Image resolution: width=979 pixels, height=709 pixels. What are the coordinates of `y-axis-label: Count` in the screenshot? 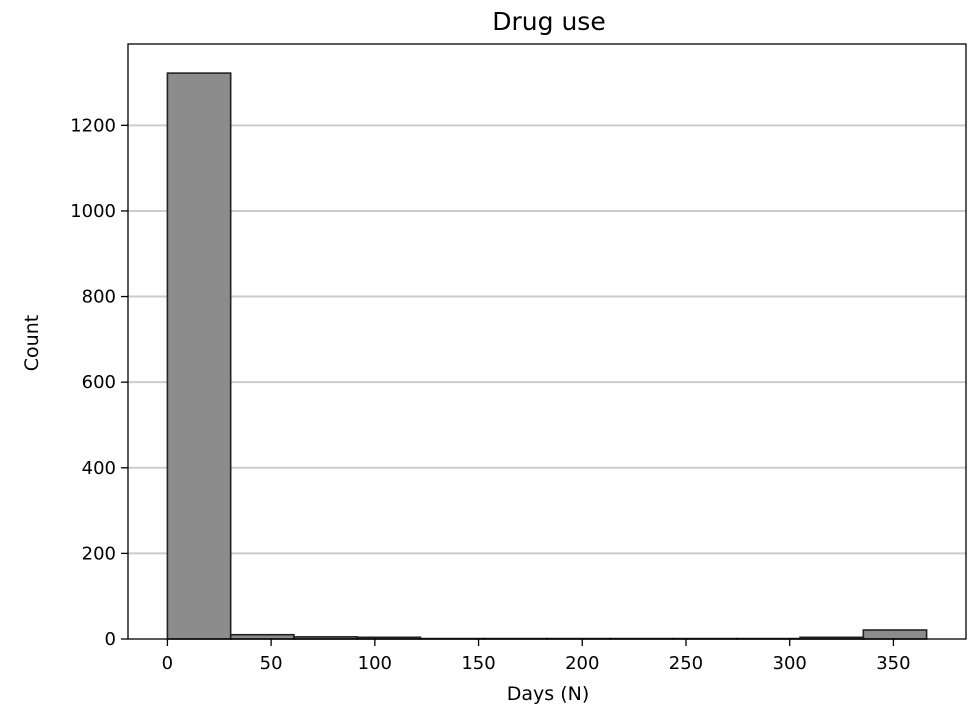 It's located at (32, 343).